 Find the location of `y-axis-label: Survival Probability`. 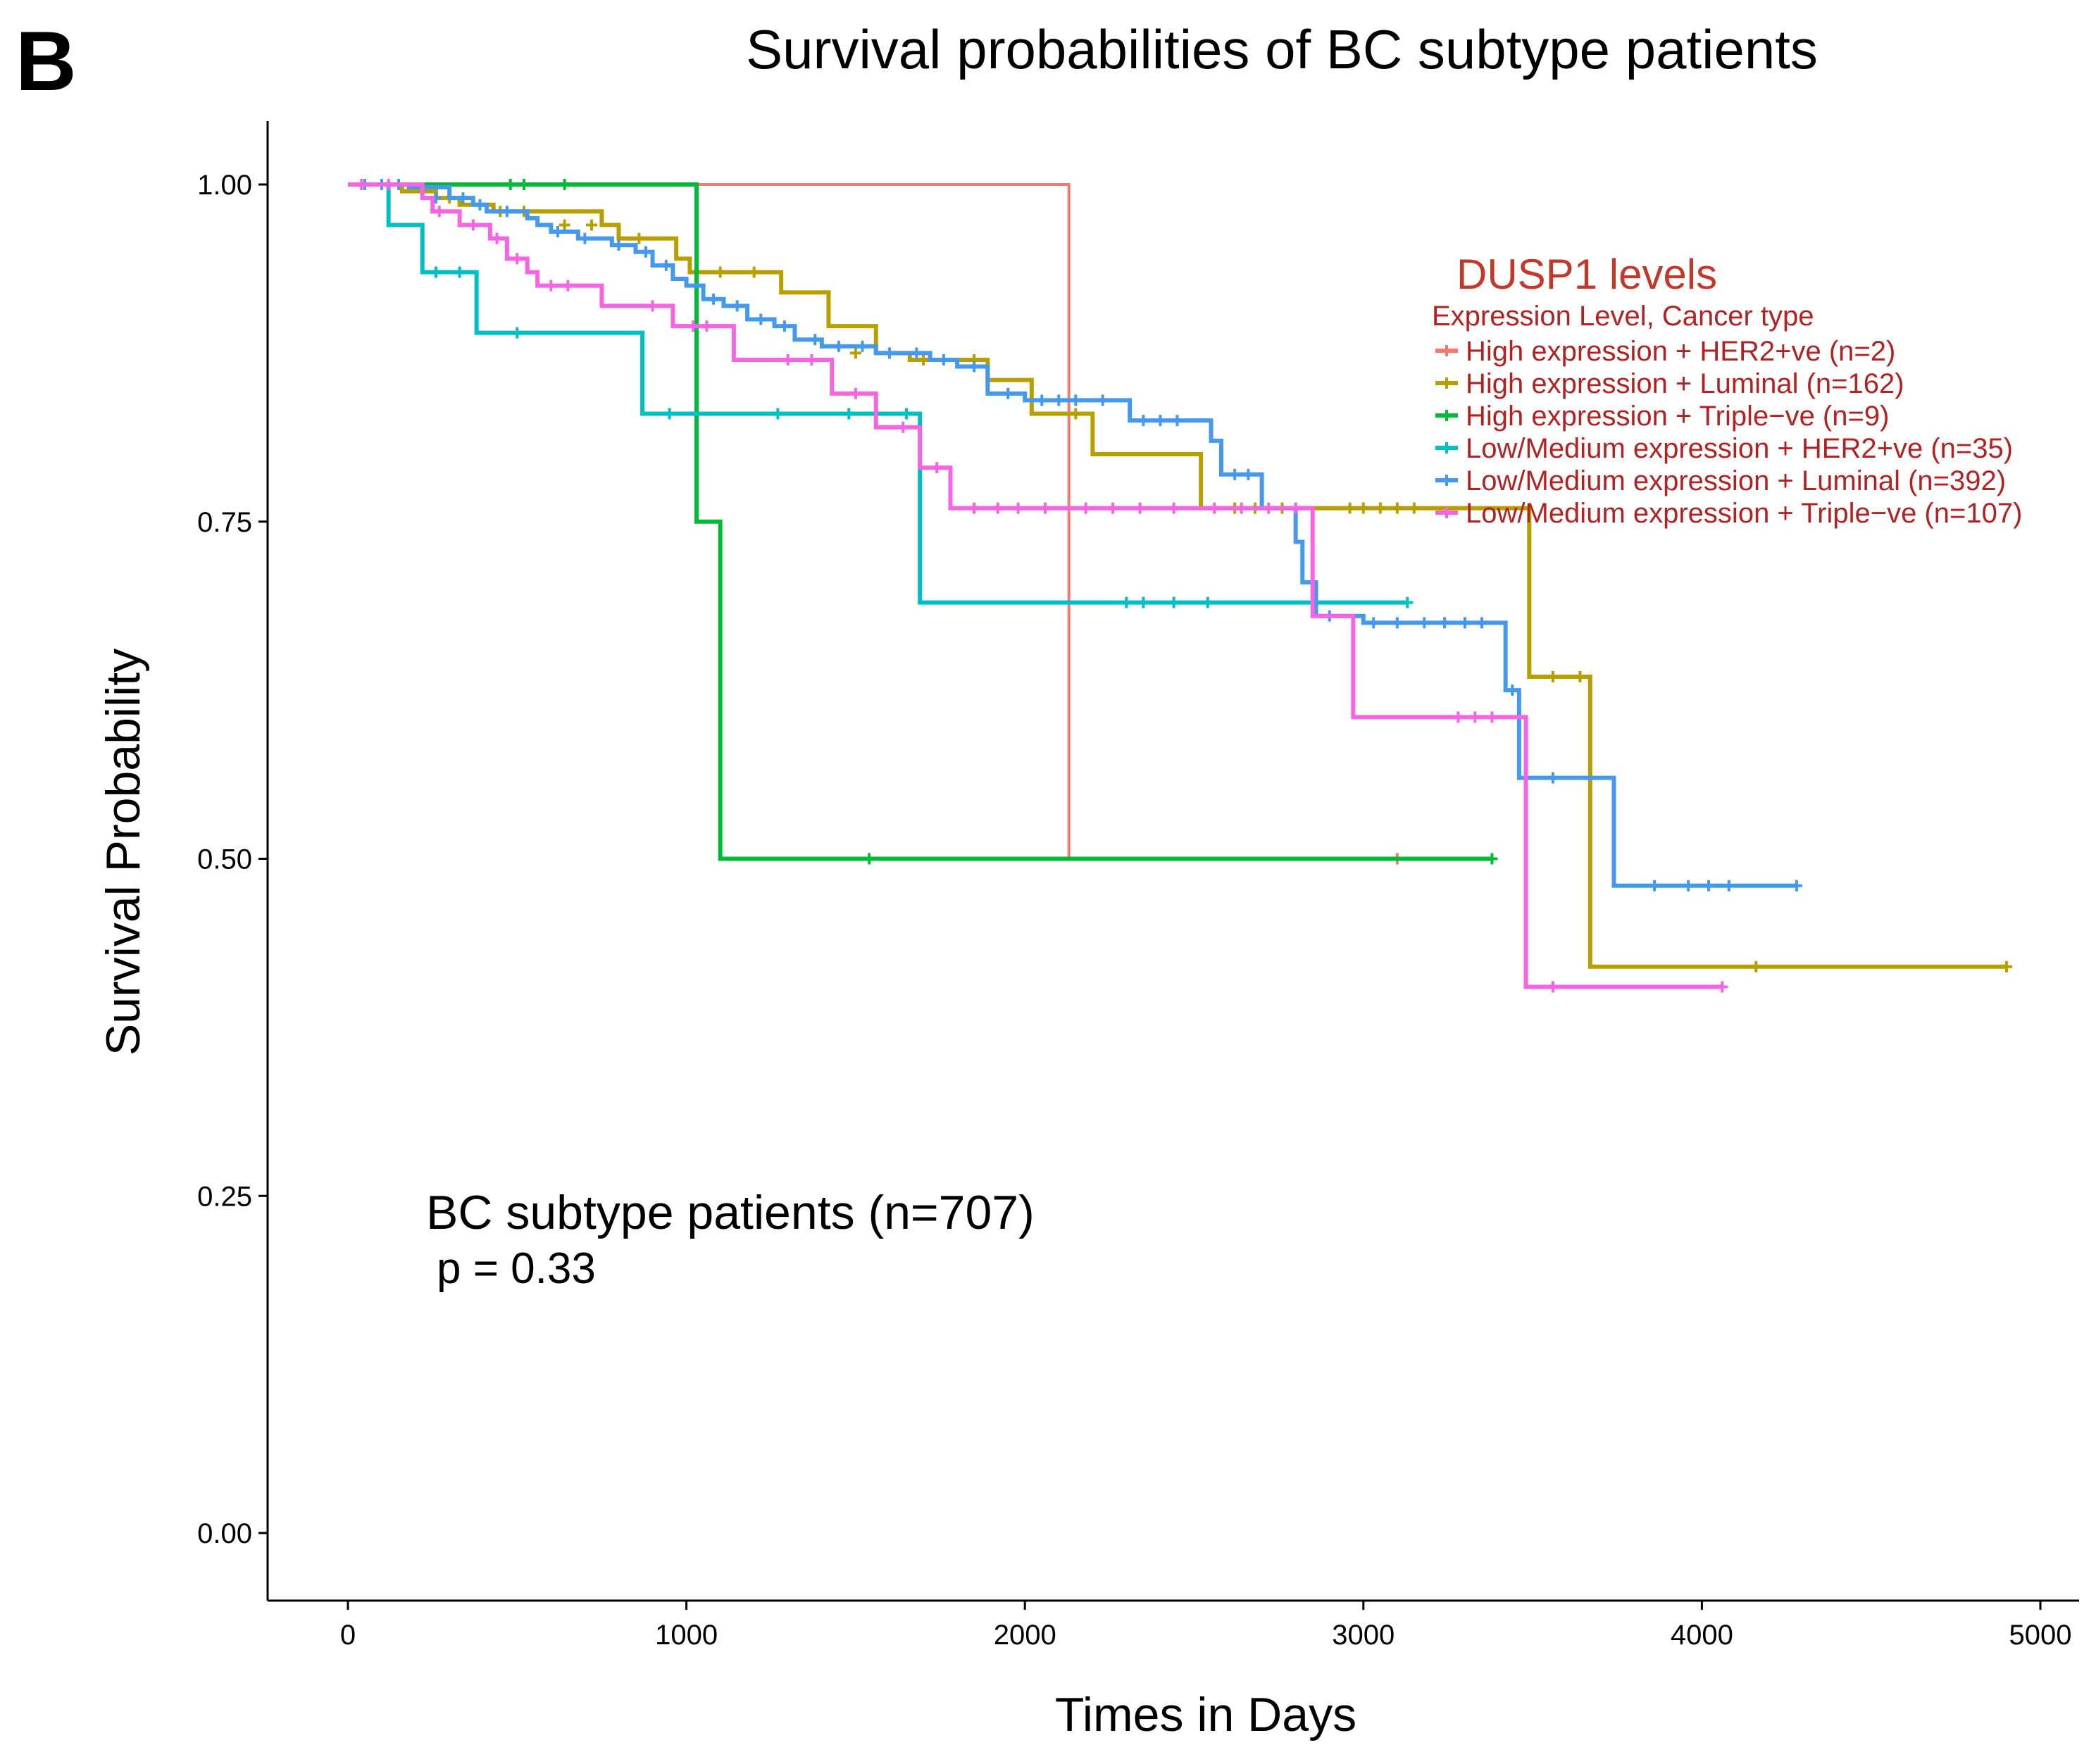

y-axis-label: Survival Probability is located at coordinates (123, 852).